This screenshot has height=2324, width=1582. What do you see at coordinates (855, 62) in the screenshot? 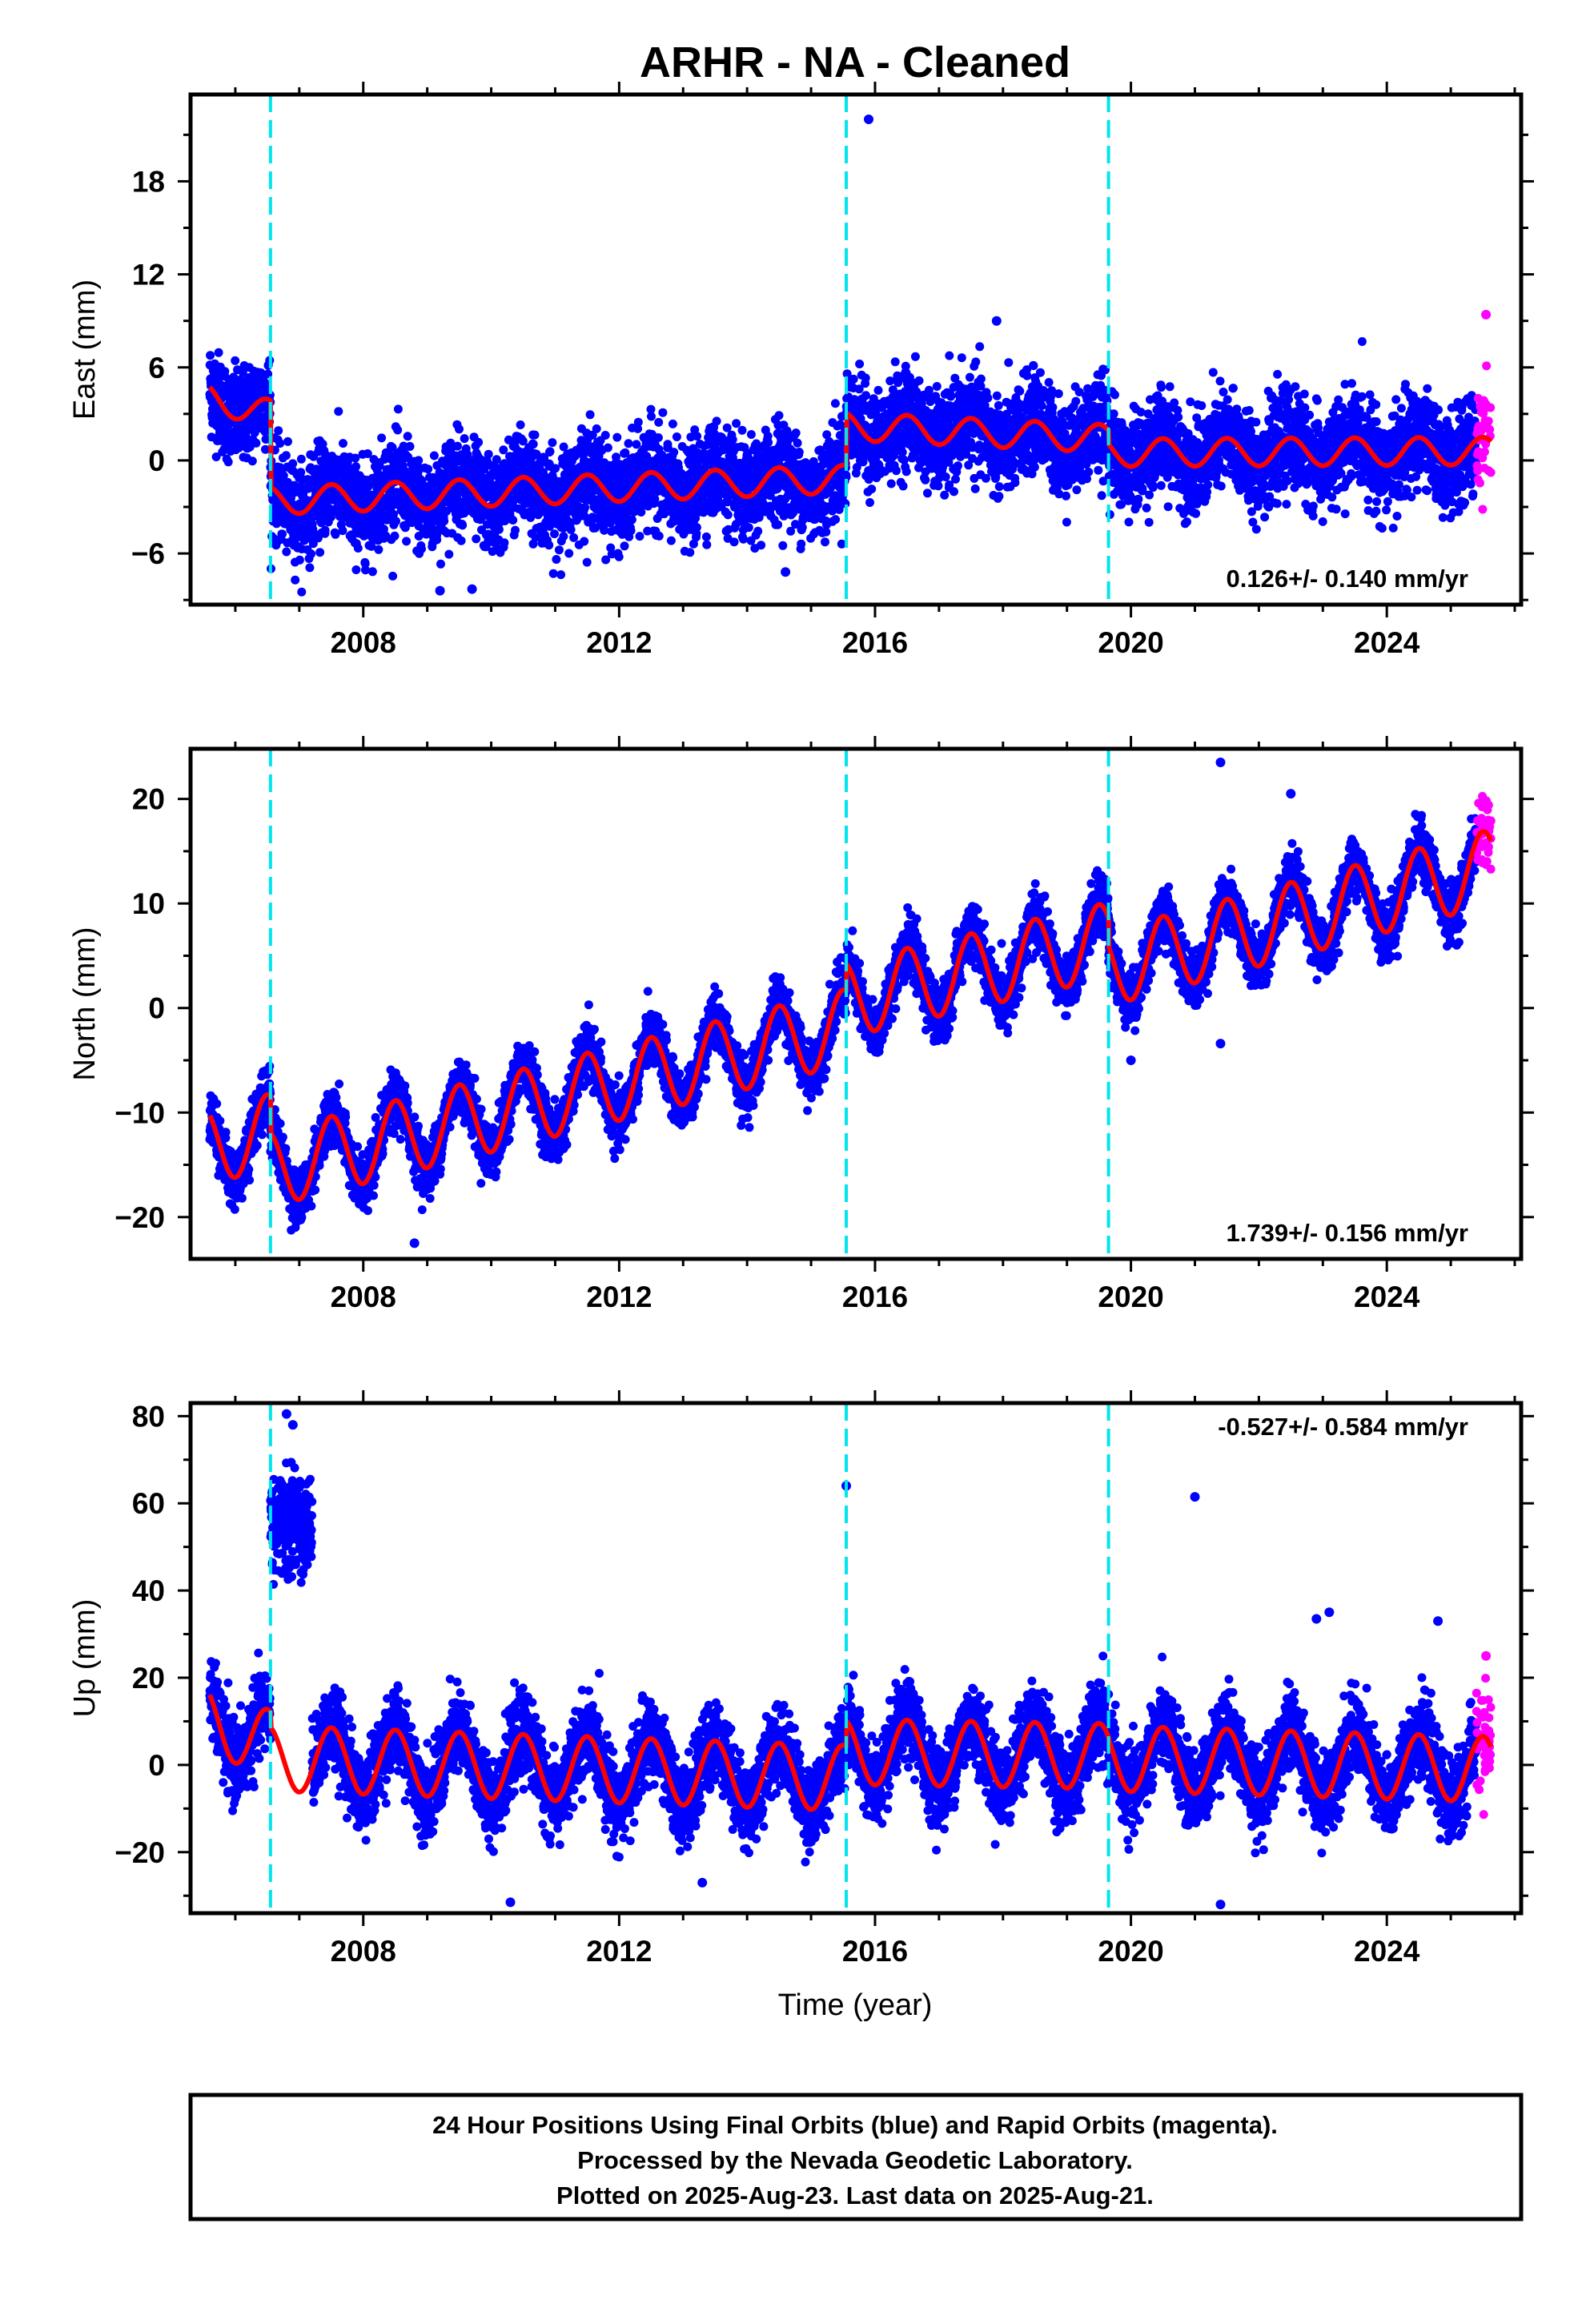
I see `page-title: ARHR - NA - Cleaned` at bounding box center [855, 62].